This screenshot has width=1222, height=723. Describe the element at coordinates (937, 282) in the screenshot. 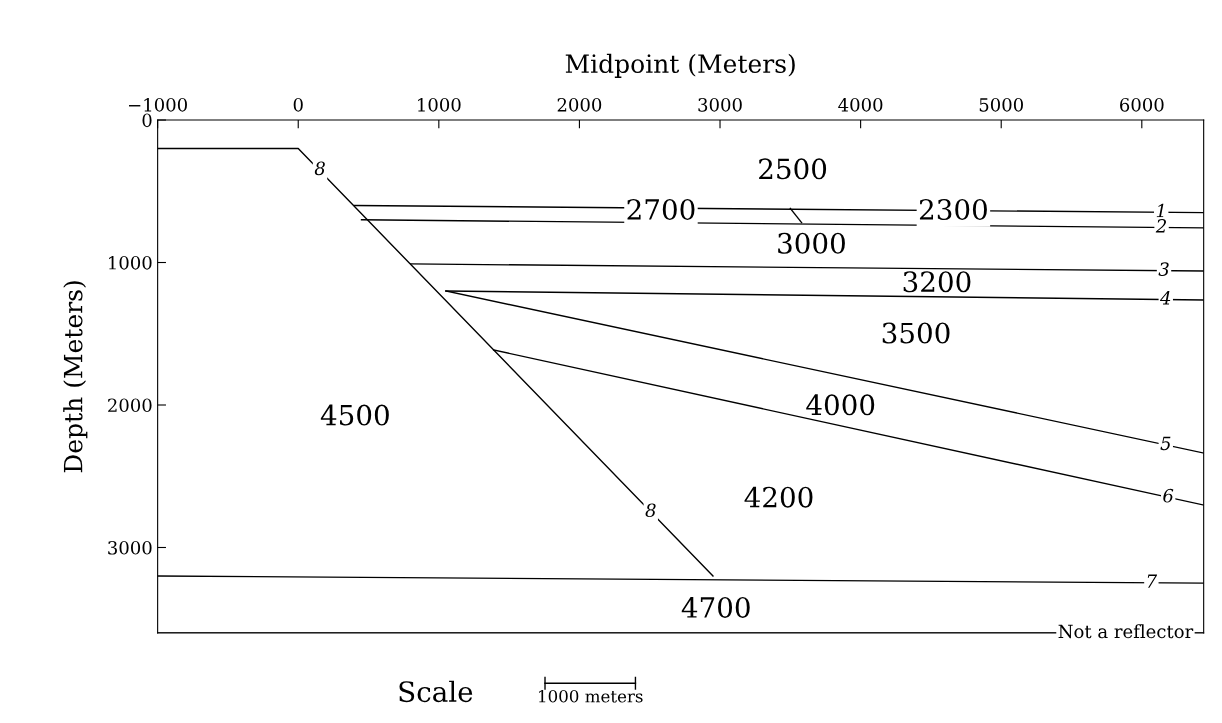

I see `annotation: 3200` at that location.